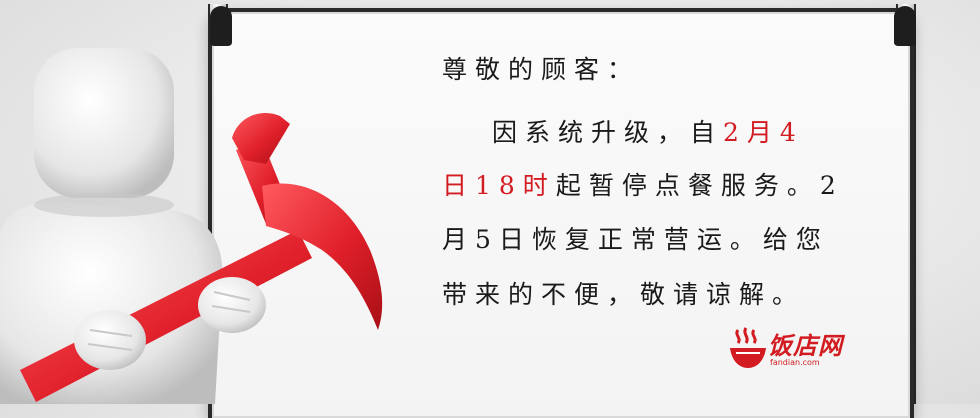 The height and width of the screenshot is (418, 980). Describe the element at coordinates (795, 362) in the screenshot. I see `logo-domain: fandian.com` at that location.